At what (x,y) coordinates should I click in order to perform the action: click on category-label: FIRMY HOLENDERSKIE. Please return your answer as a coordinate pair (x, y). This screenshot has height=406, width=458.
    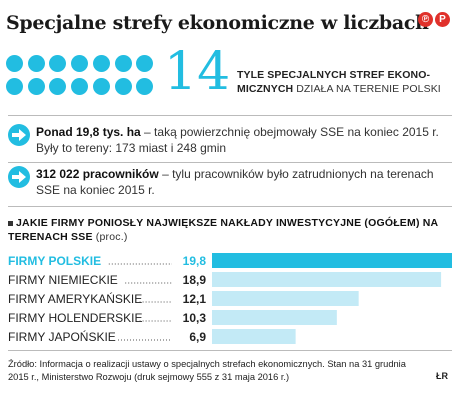
    Looking at the image, I should click on (75, 318).